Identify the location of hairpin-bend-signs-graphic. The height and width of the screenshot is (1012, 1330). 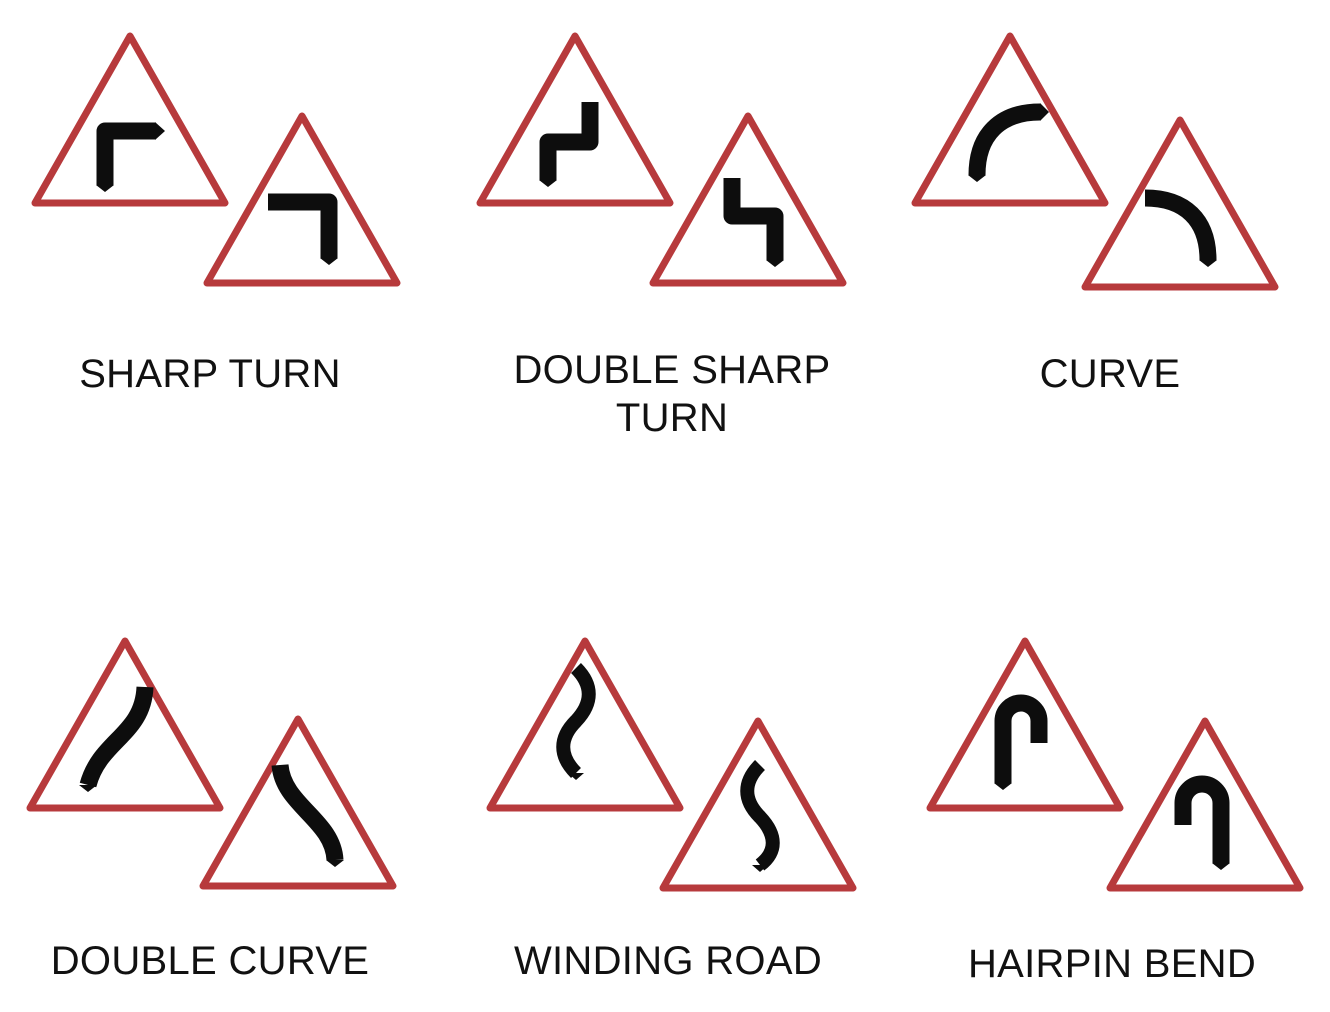
(1115, 762).